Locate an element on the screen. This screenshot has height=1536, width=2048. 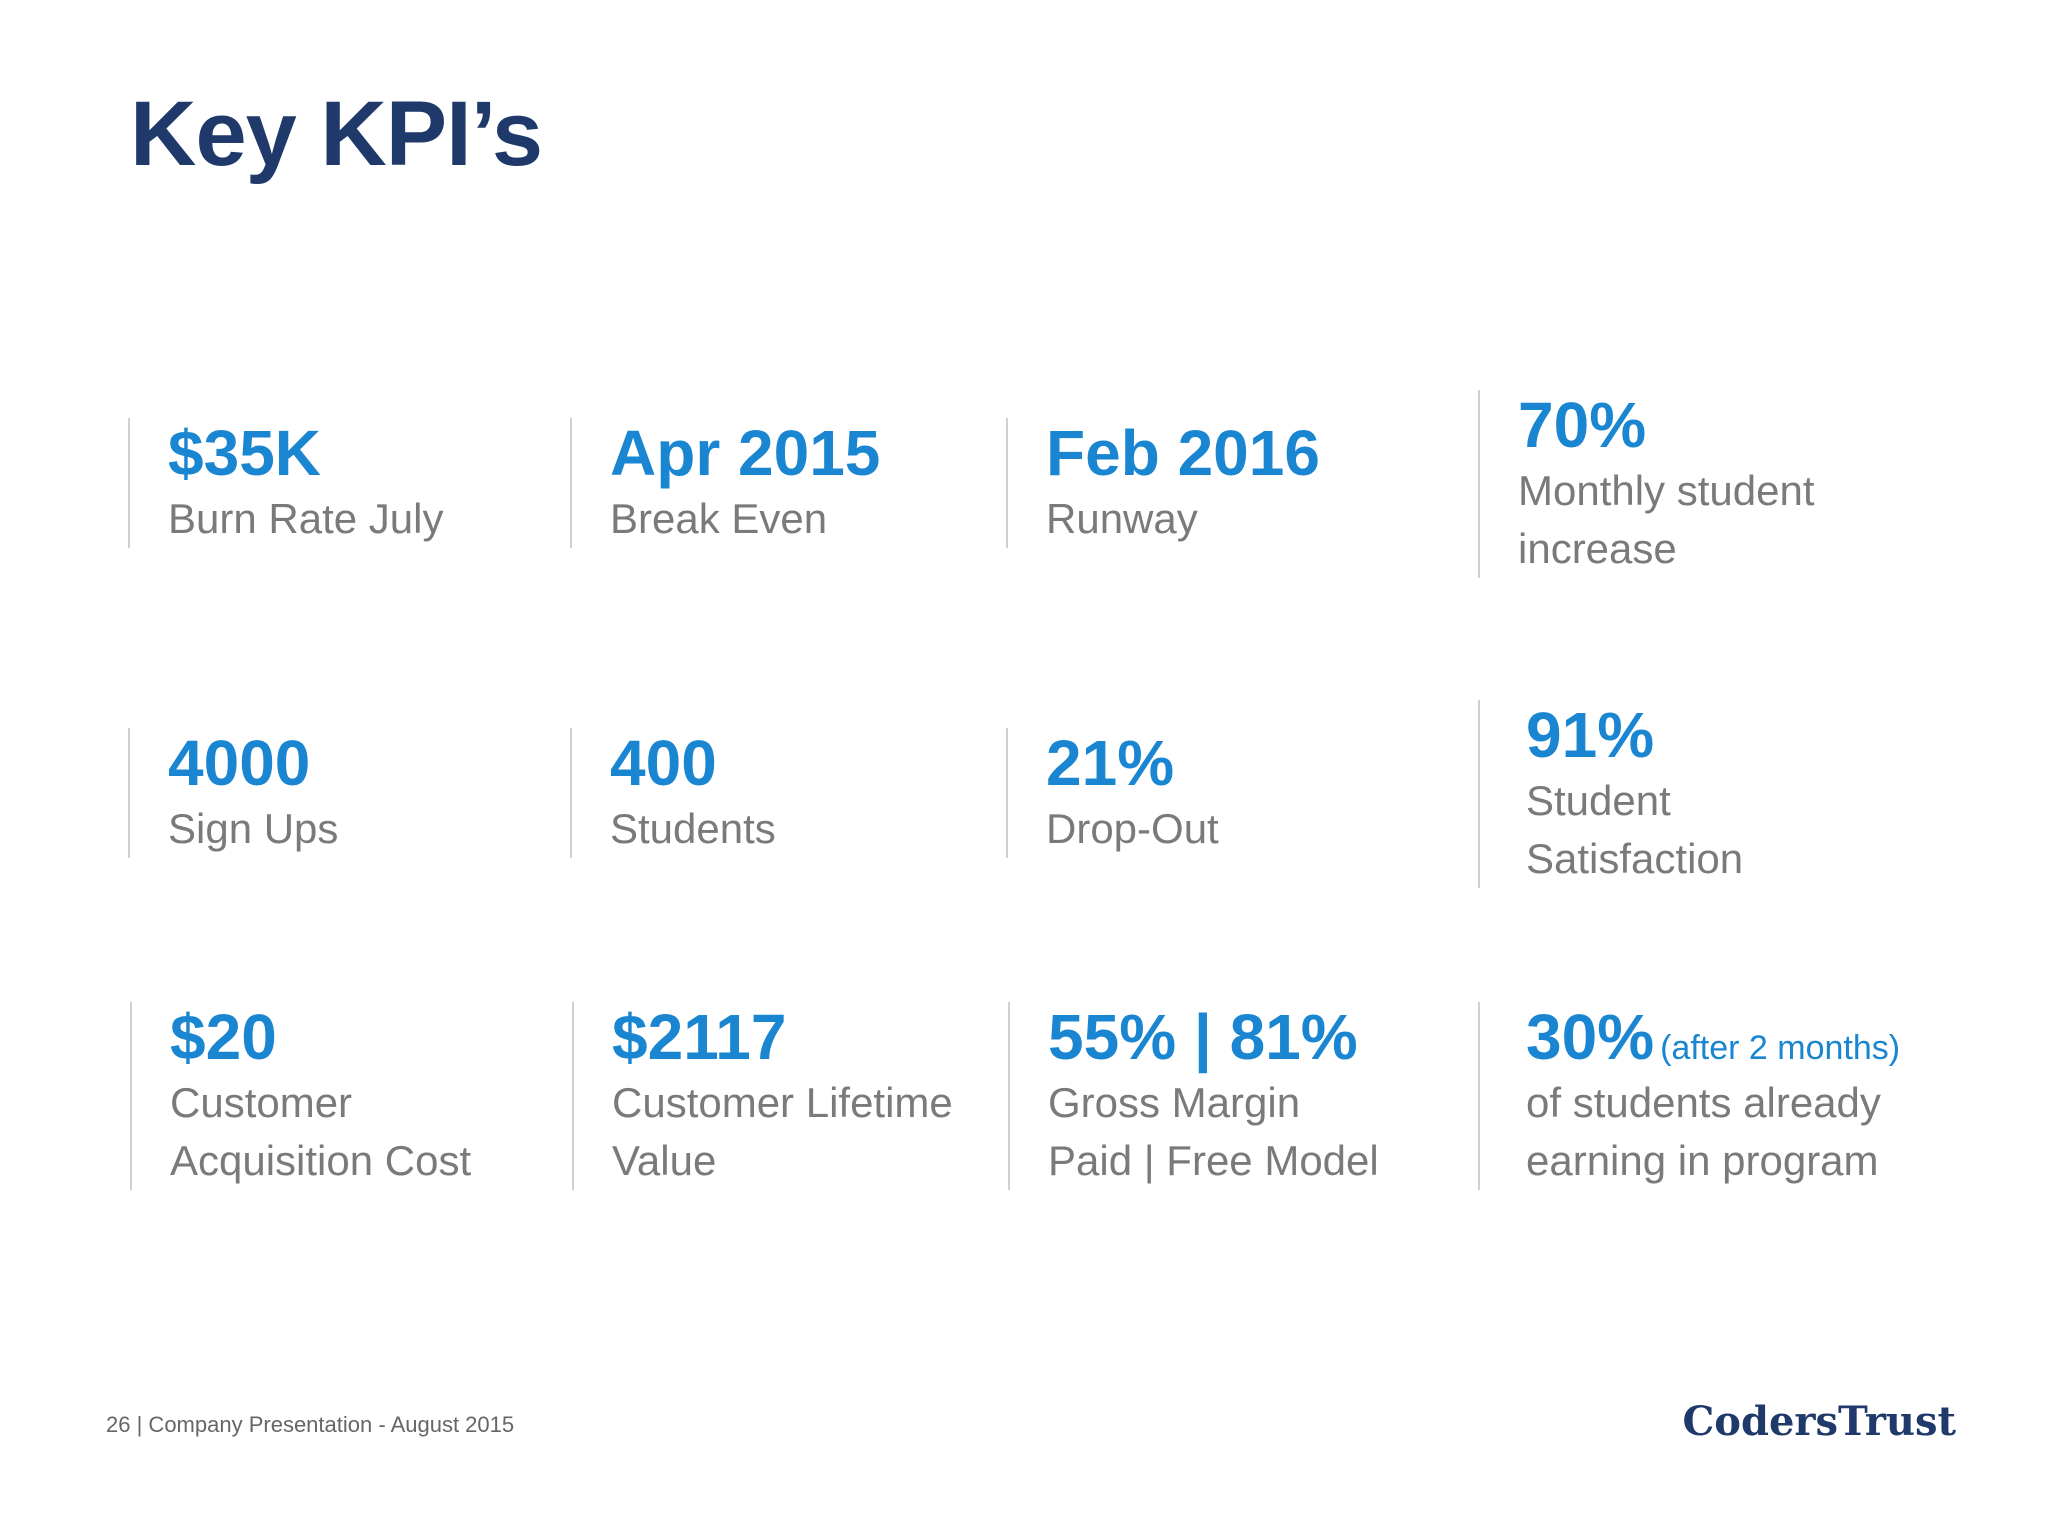
kpi-gross-margin: 55% | 81% Gross Margin Paid | Free Model is located at coordinates (1243, 1096).